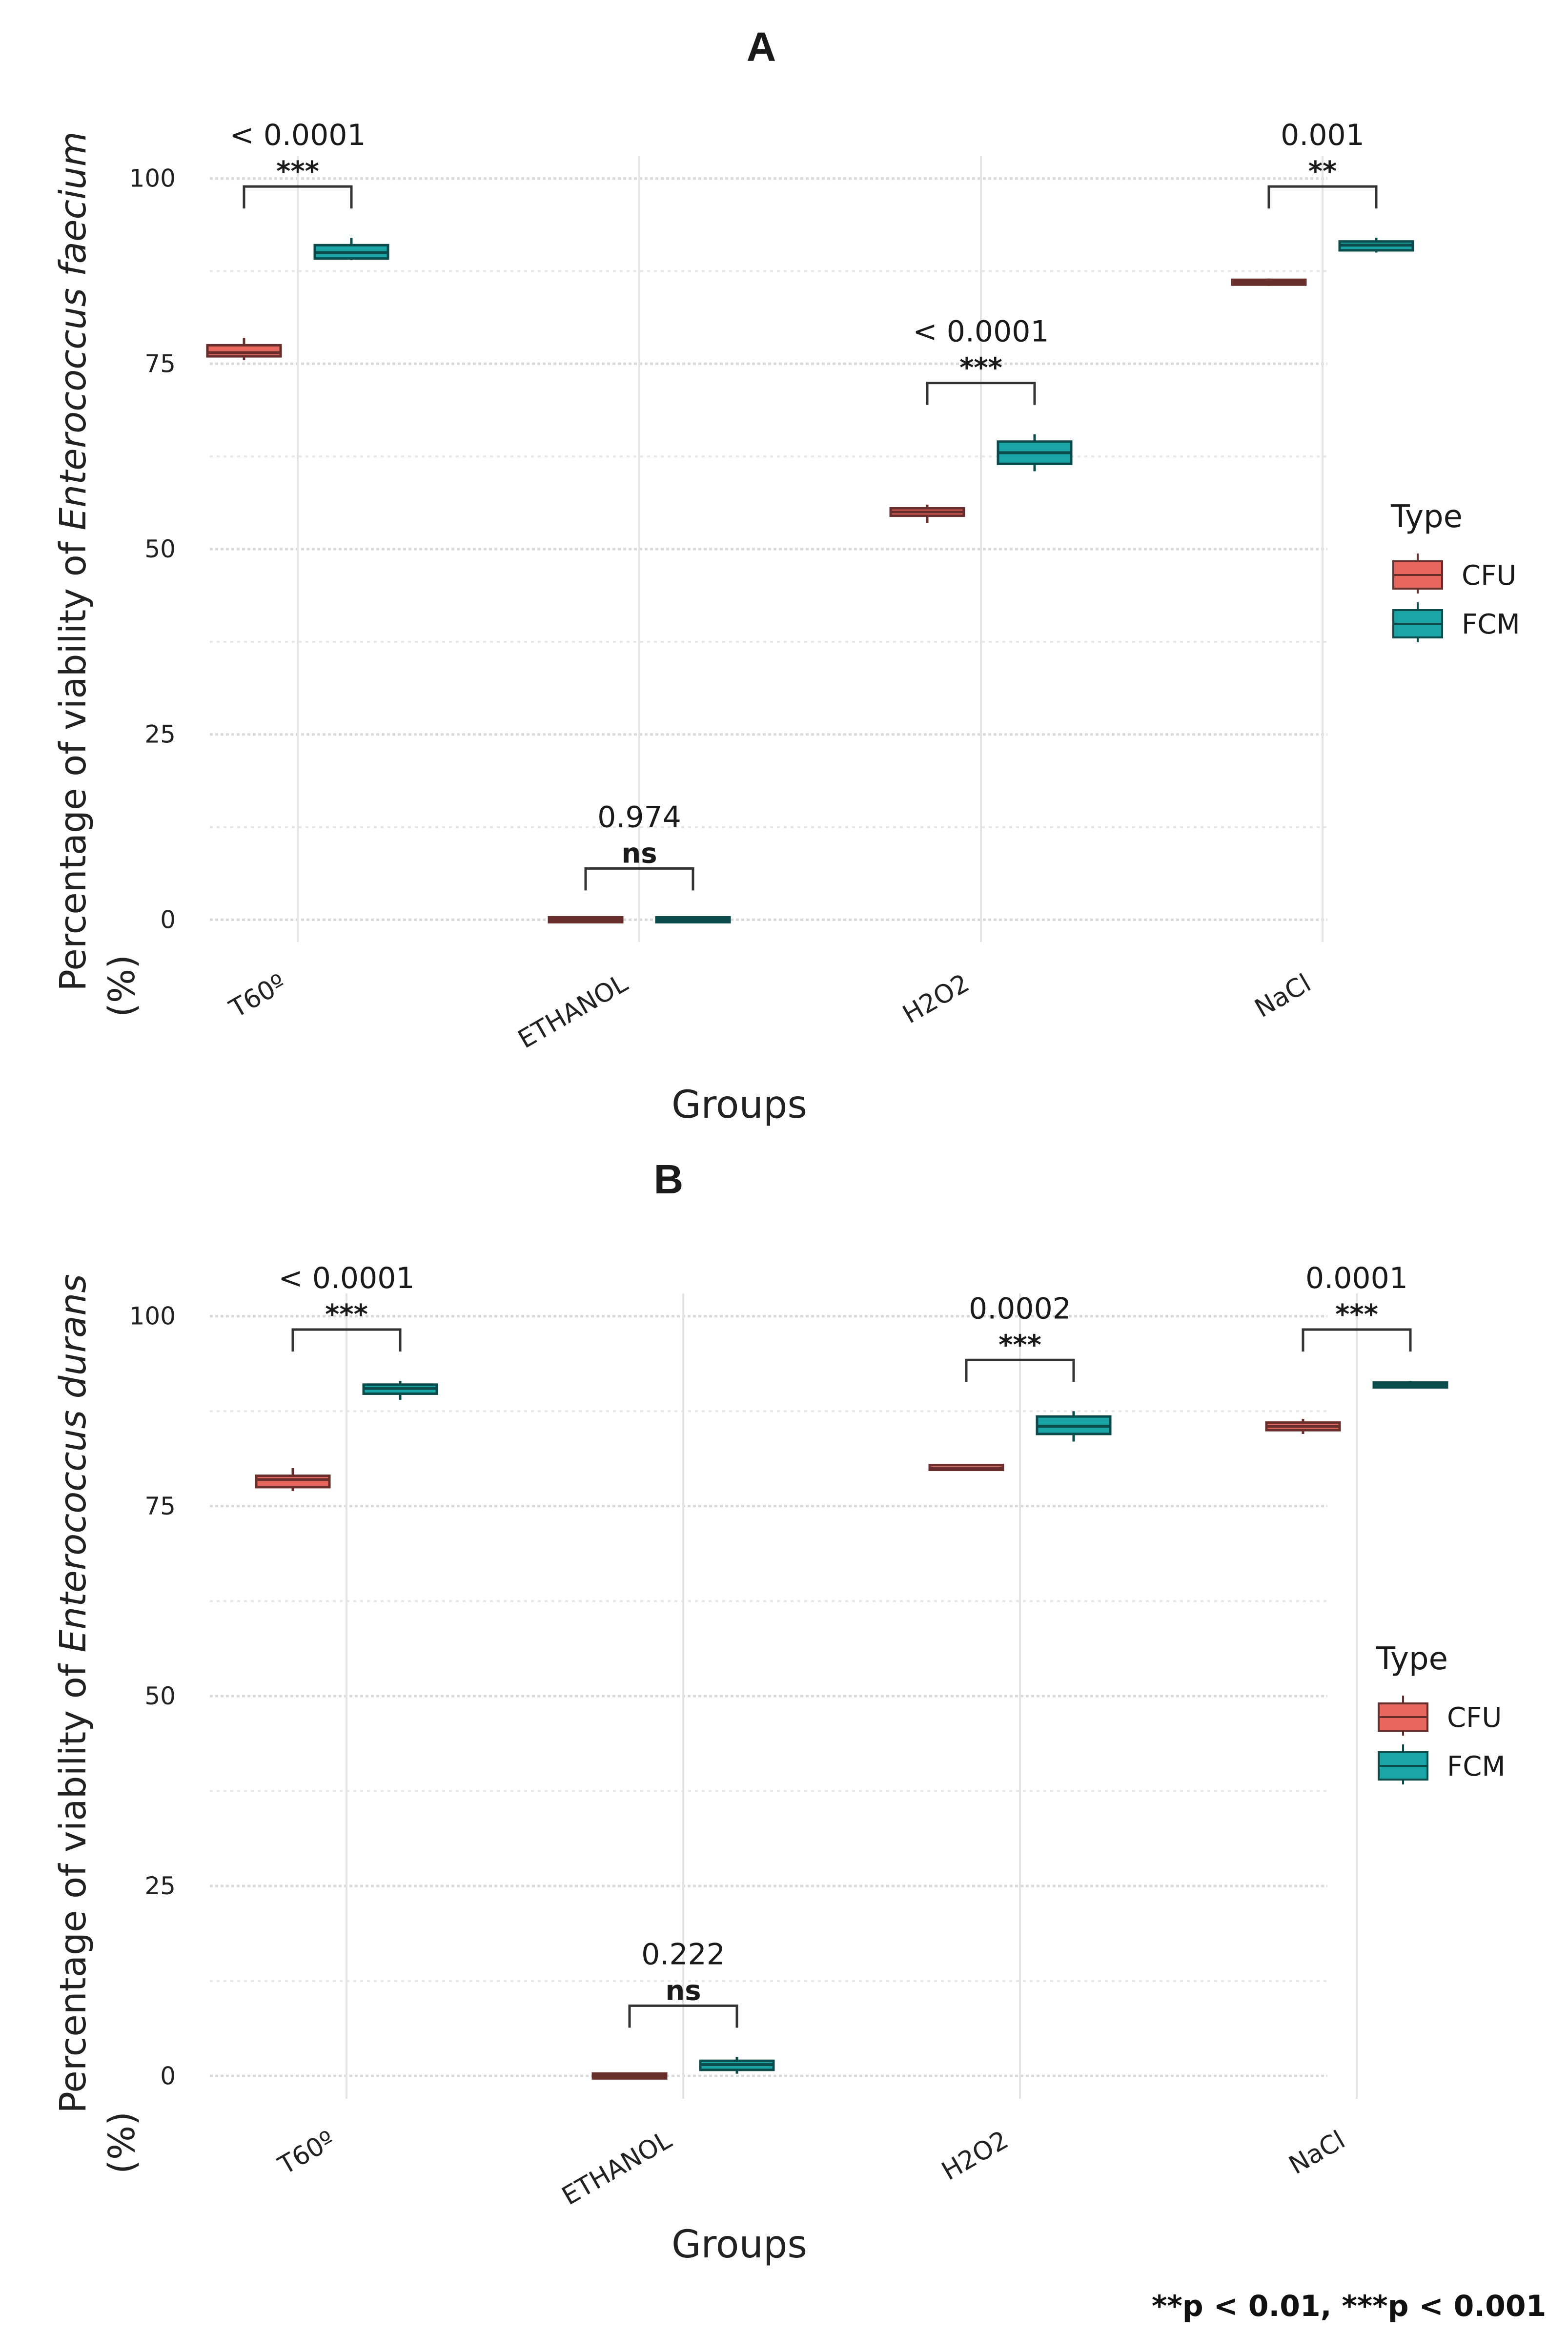 The image size is (1568, 2335). I want to click on y-axis-title-species: Enterococcus durans, so click(73, 1463).